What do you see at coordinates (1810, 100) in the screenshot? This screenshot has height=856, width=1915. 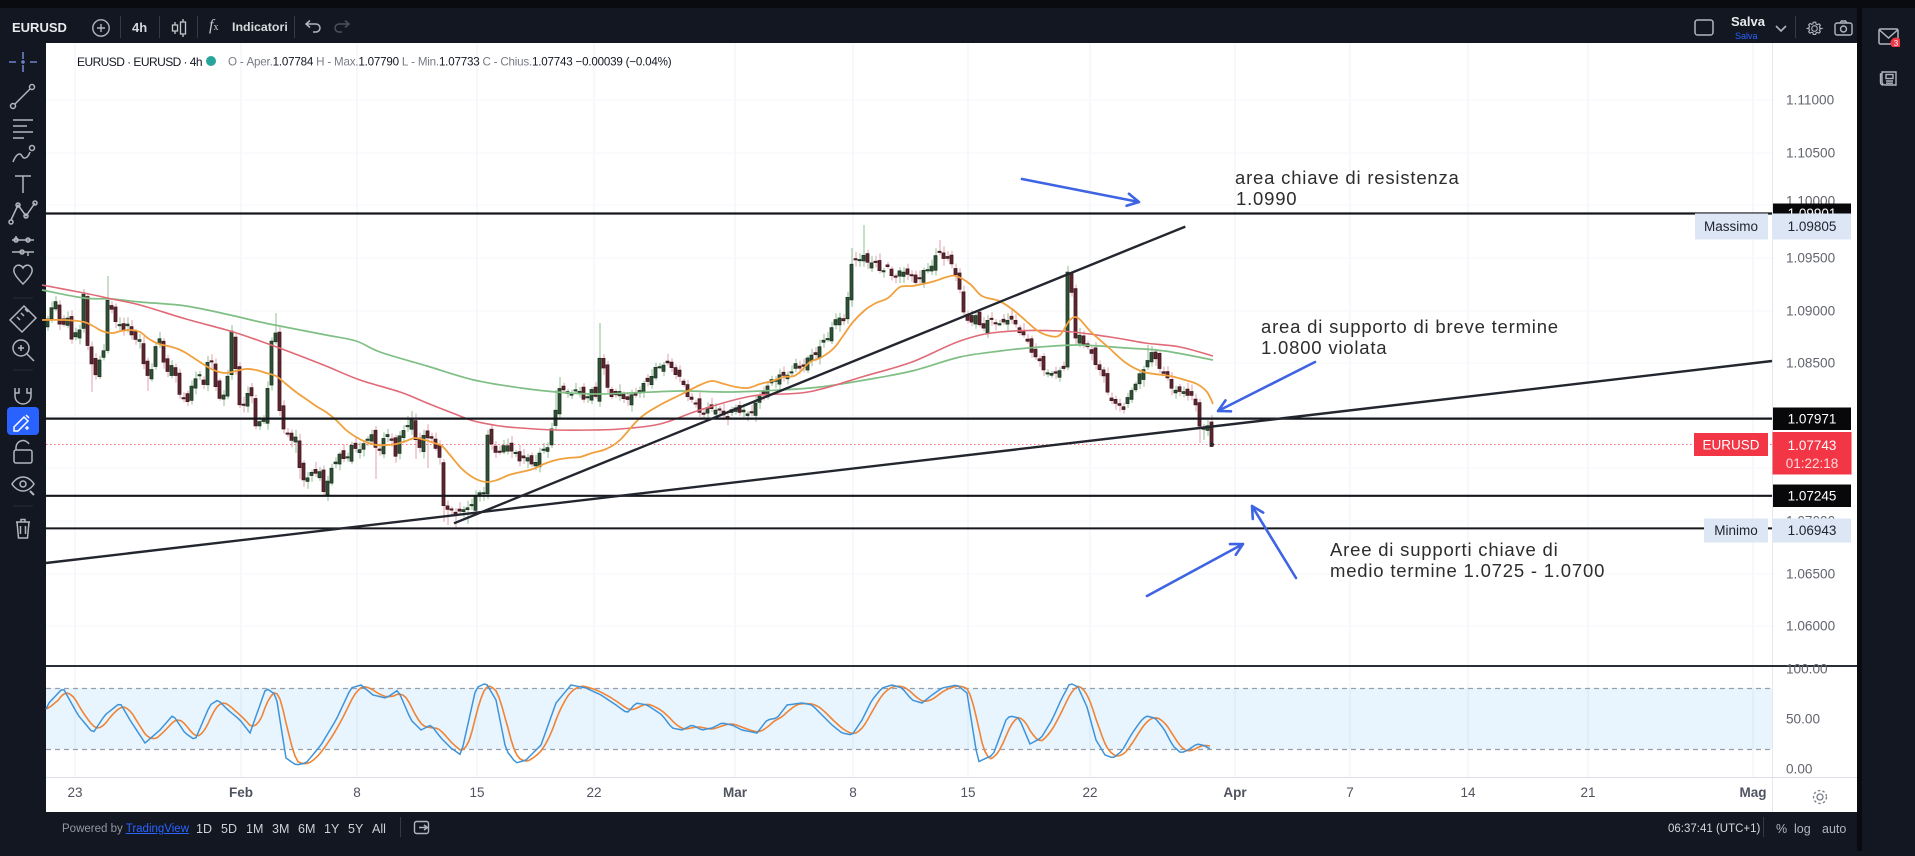 I see `svg-text: 1.11000` at bounding box center [1810, 100].